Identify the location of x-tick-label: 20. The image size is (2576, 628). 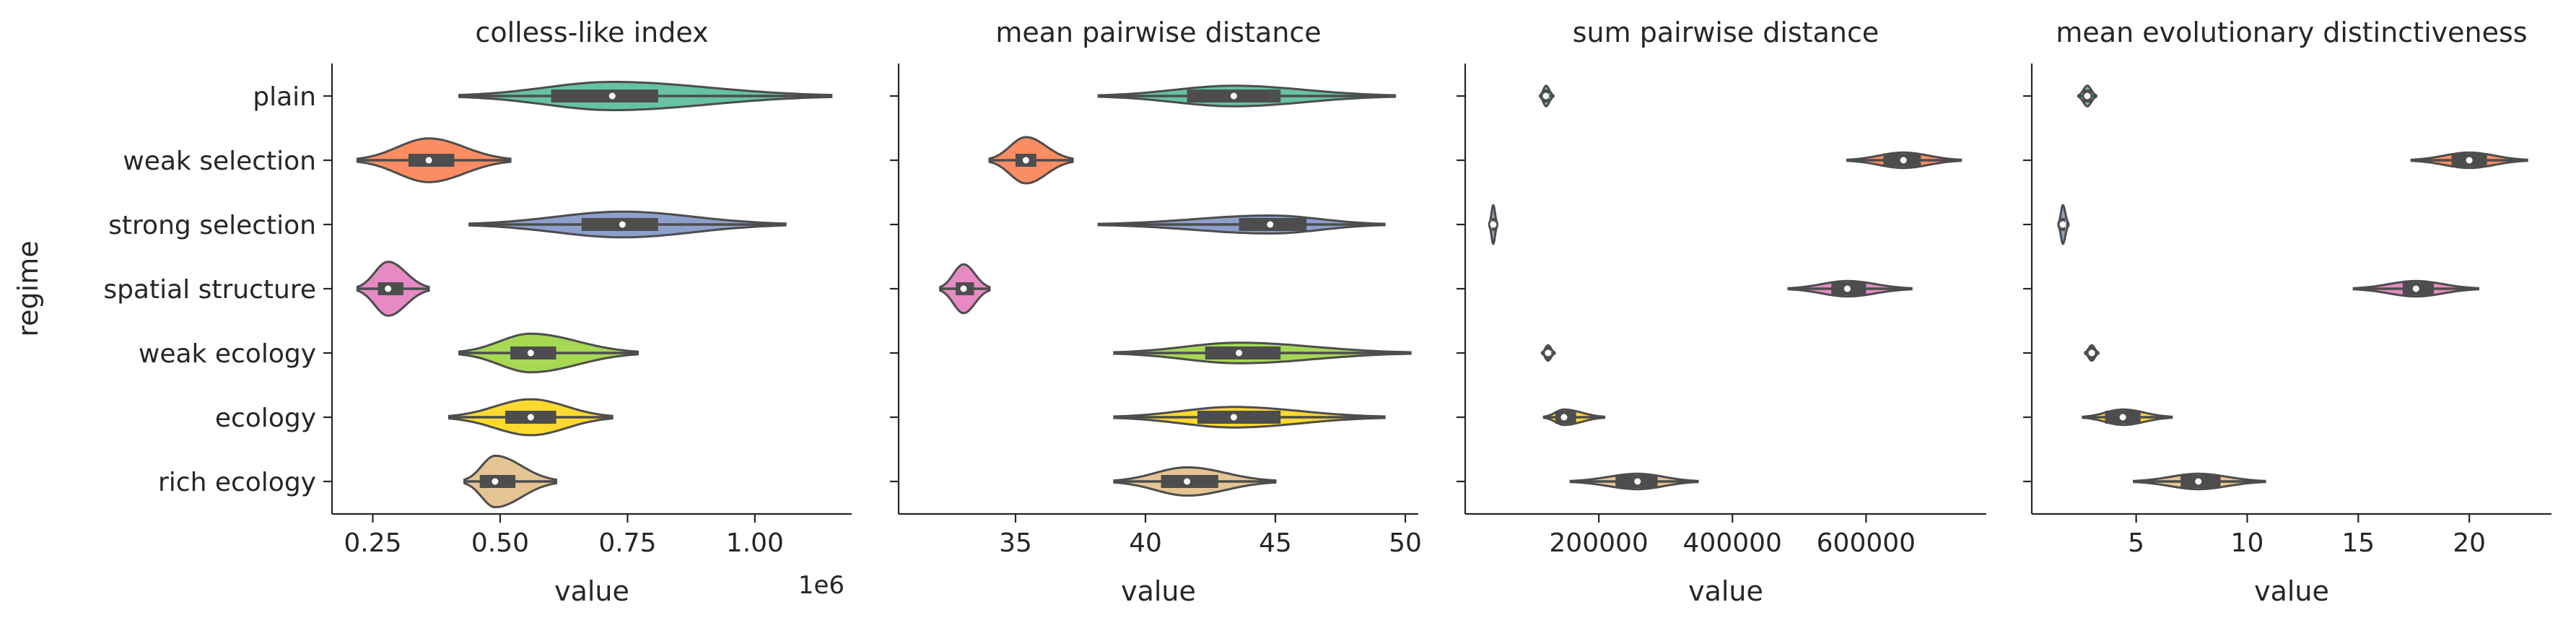
(2469, 543).